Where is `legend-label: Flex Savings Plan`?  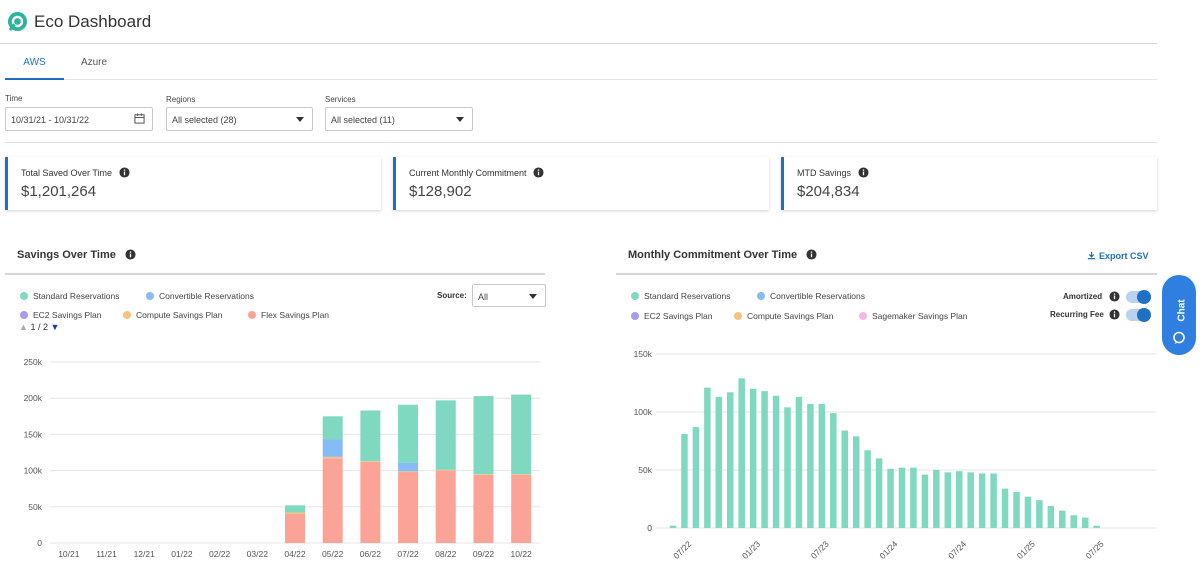 legend-label: Flex Savings Plan is located at coordinates (295, 315).